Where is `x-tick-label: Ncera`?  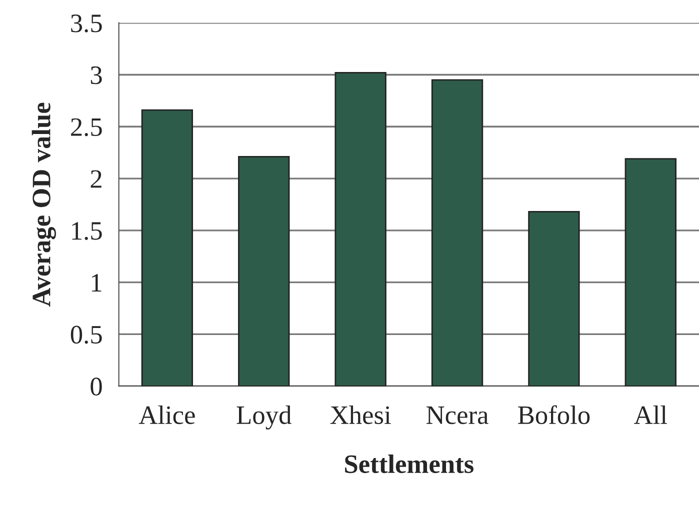
x-tick-label: Ncera is located at coordinates (457, 415).